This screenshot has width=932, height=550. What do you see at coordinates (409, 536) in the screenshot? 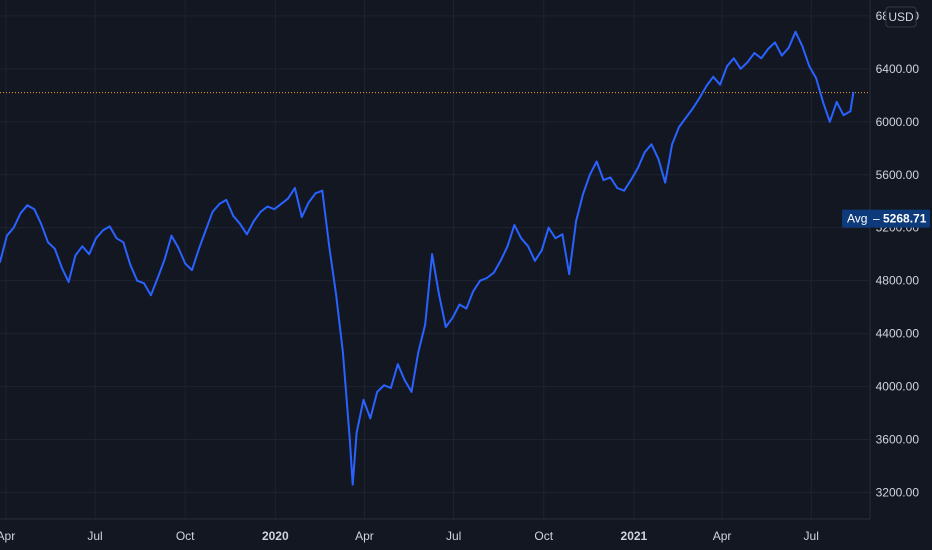
I see `time-axis: Apr Jul Oct 2020 Apr Jul Oct 2021 Apr Jul` at bounding box center [409, 536].